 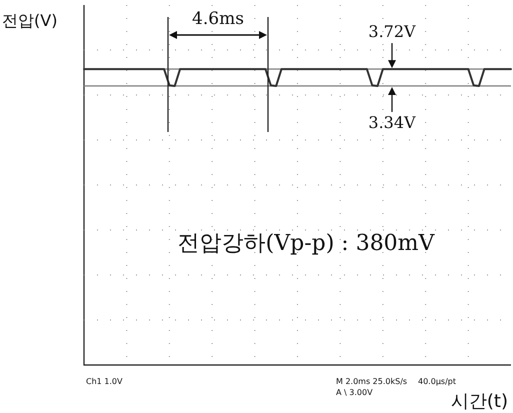 What do you see at coordinates (392, 32) in the screenshot?
I see `ref-line-label: 3.72V` at bounding box center [392, 32].